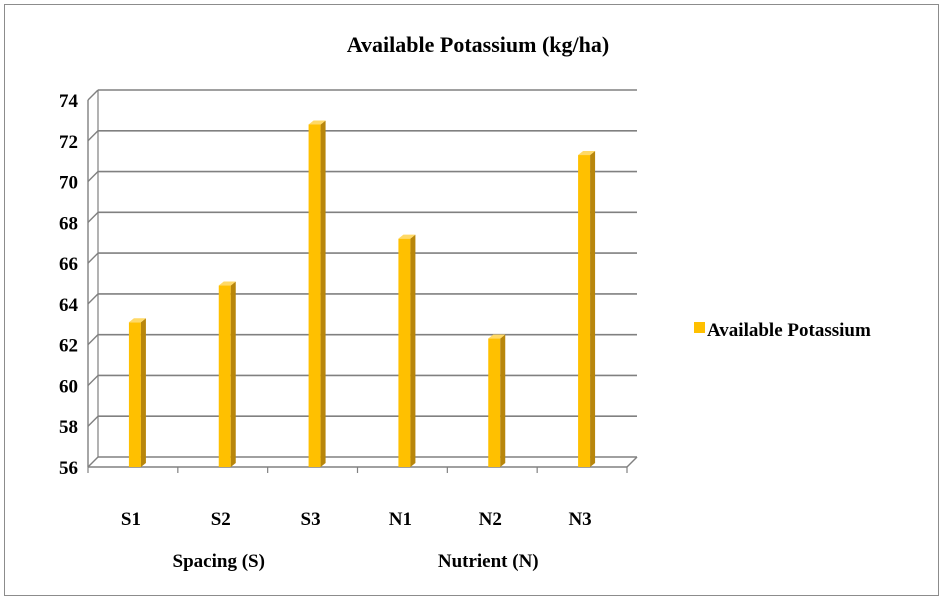 Image resolution: width=943 pixels, height=600 pixels. I want to click on y-tick-label: 68, so click(68, 223).